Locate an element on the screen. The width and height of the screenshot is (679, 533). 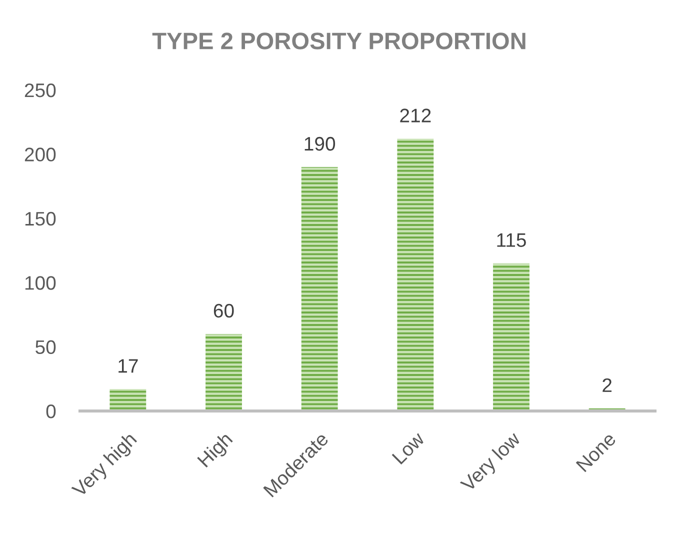
data-label: 115 is located at coordinates (511, 240).